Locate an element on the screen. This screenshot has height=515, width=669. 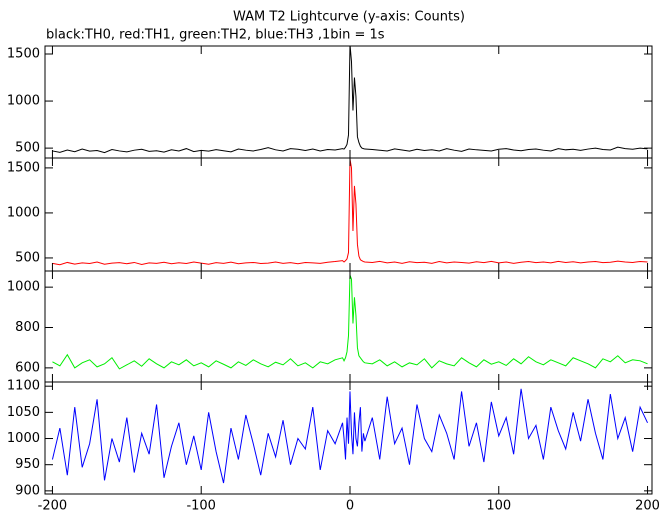
y-tick-label: 1050 is located at coordinates (23, 412).